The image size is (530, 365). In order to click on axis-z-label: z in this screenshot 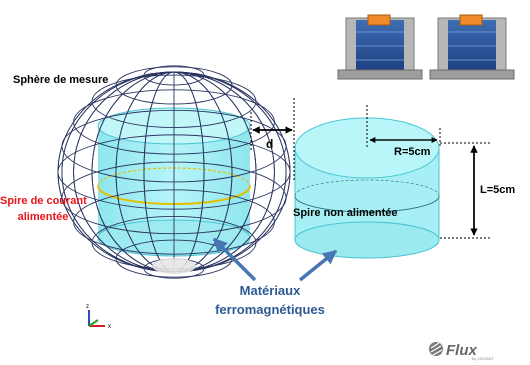, I will do `click(87, 307)`.